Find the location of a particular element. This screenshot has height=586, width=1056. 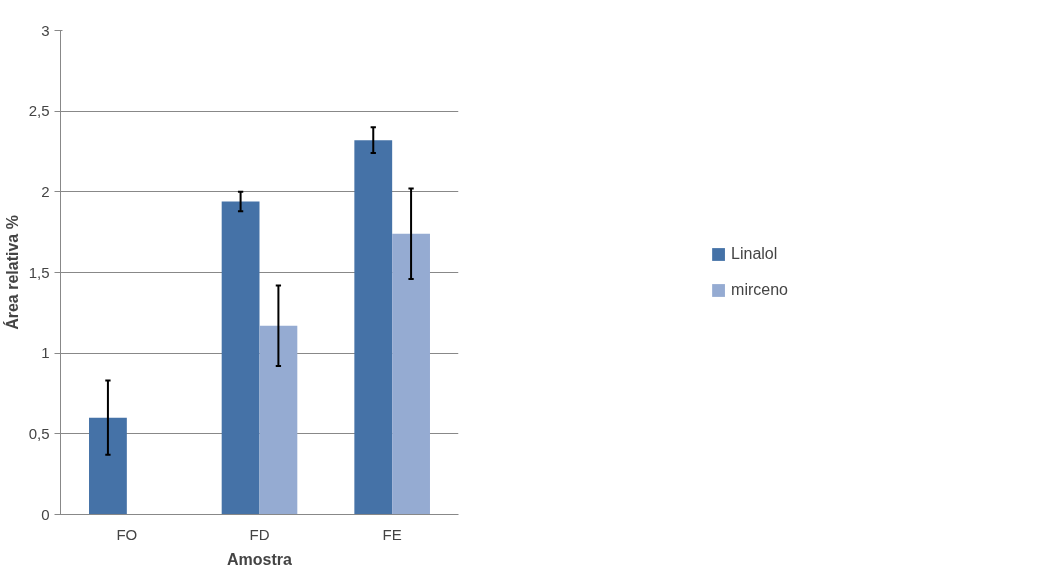

y-tick-label: 1 is located at coordinates (45, 353).